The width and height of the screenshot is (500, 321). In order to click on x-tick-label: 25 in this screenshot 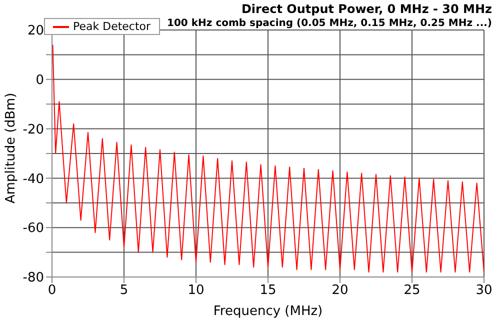, I will do `click(412, 290)`.